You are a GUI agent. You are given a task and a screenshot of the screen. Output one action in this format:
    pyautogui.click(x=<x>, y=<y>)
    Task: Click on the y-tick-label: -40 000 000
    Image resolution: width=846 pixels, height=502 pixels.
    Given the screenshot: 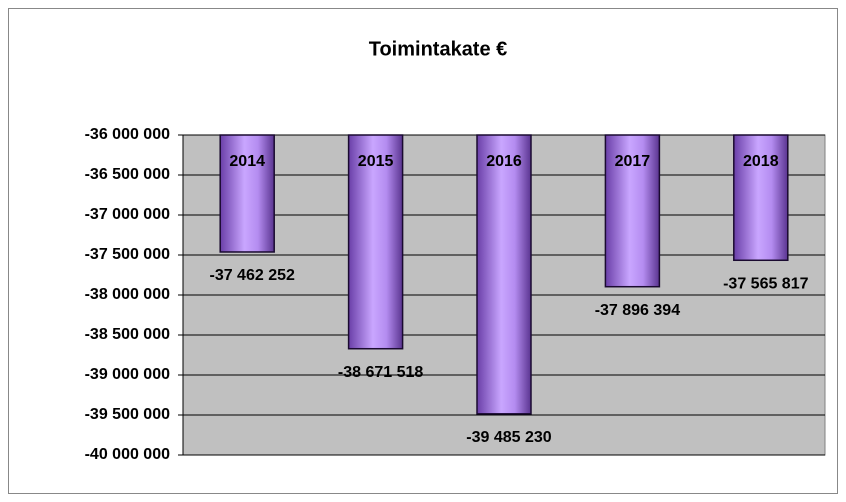 What is the action you would take?
    pyautogui.click(x=128, y=454)
    